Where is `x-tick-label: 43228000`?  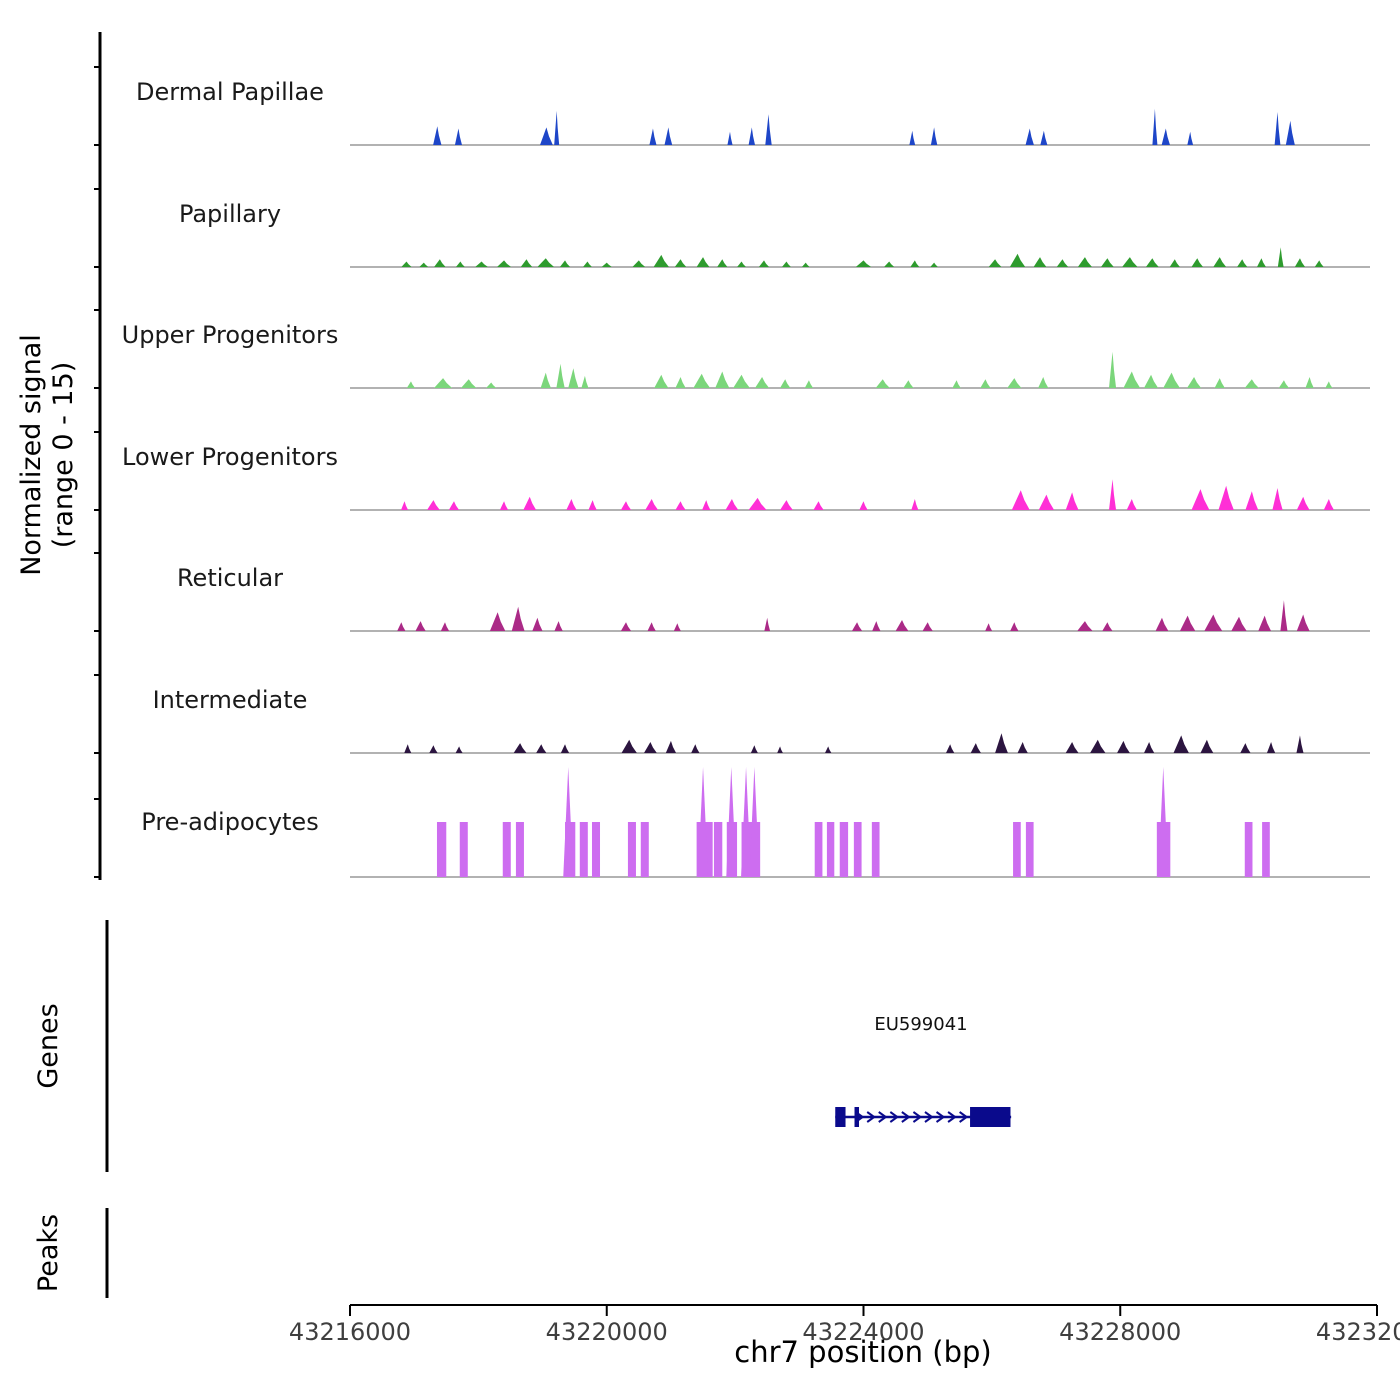
x-tick-label: 43228000 is located at coordinates (1120, 1332).